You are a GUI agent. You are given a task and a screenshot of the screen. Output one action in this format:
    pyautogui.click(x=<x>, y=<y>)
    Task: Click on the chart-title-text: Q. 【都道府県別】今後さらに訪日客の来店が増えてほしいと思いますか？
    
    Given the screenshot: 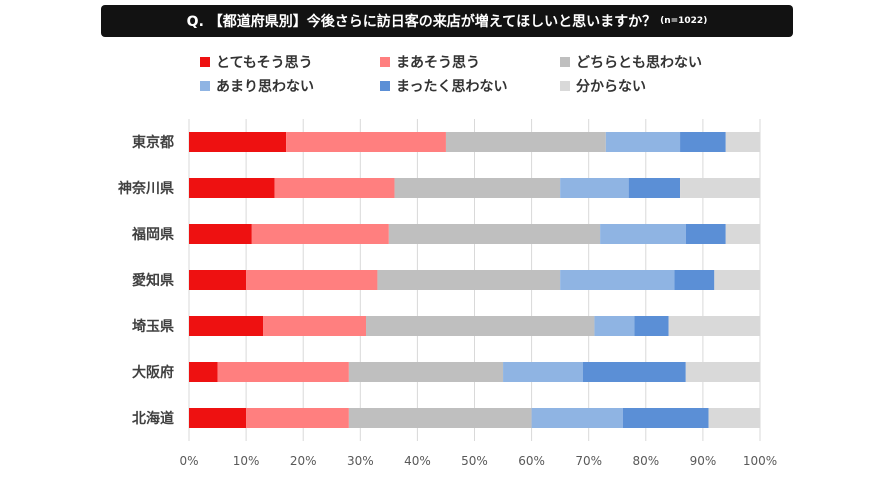 What is the action you would take?
    pyautogui.click(x=421, y=22)
    